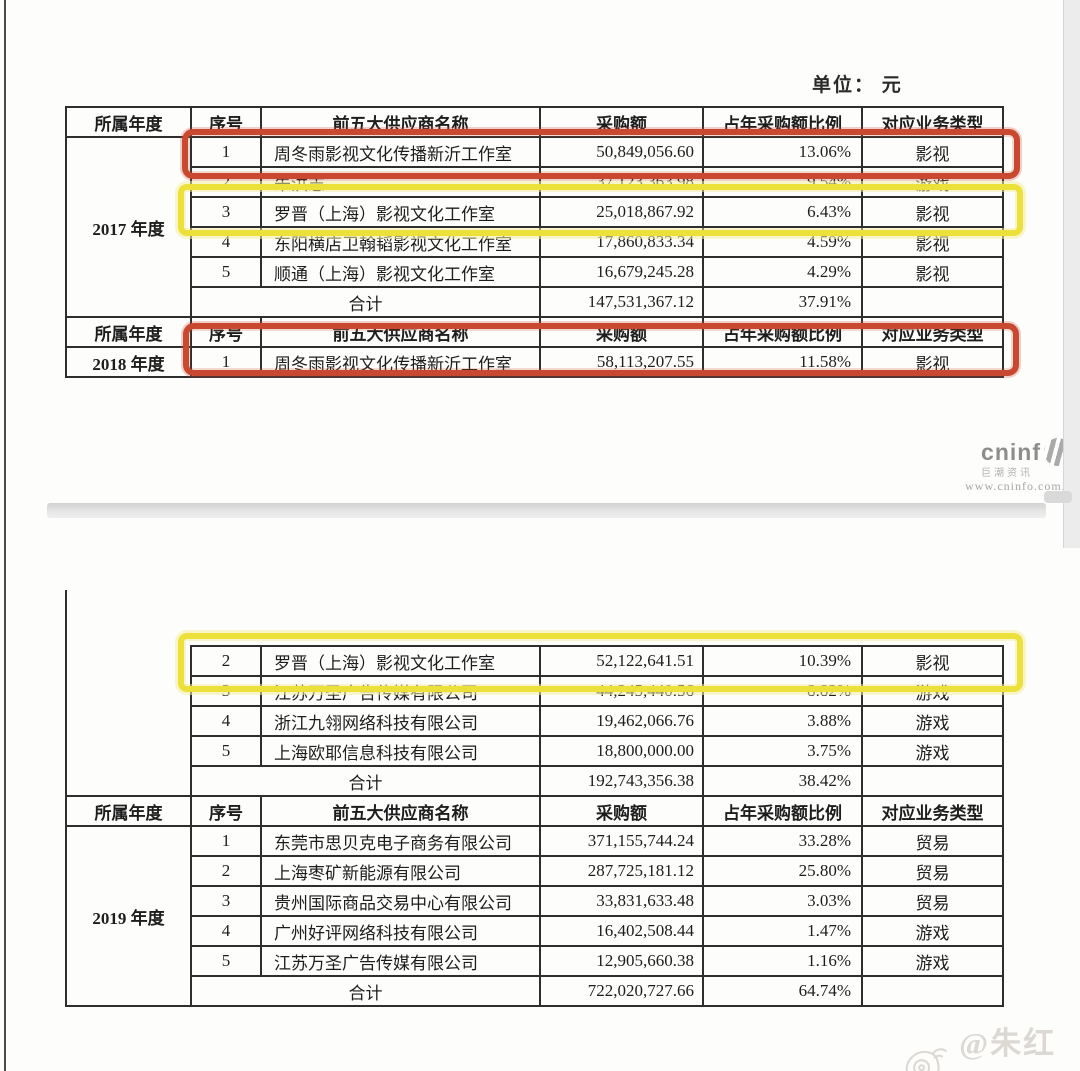 This screenshot has width=1080, height=1071. What do you see at coordinates (400, 811) in the screenshot?
I see `header-supplier: 前五大供应商名称` at bounding box center [400, 811].